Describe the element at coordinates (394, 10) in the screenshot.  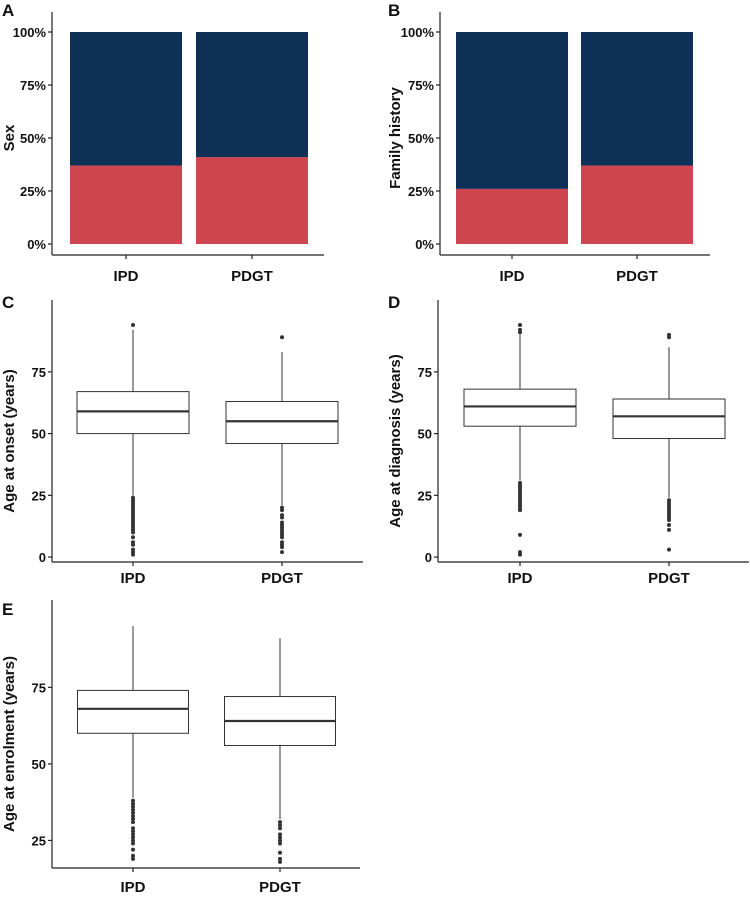
I see `panel-letter: B` at that location.